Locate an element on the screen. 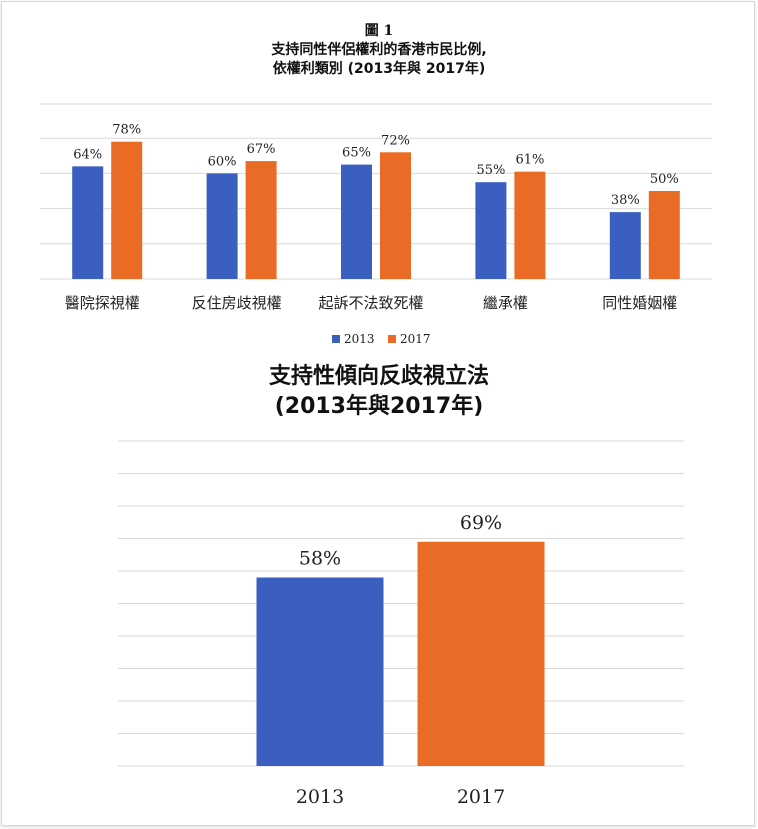 The image size is (758, 829). chart2-data-label: 69% is located at coordinates (481, 523).